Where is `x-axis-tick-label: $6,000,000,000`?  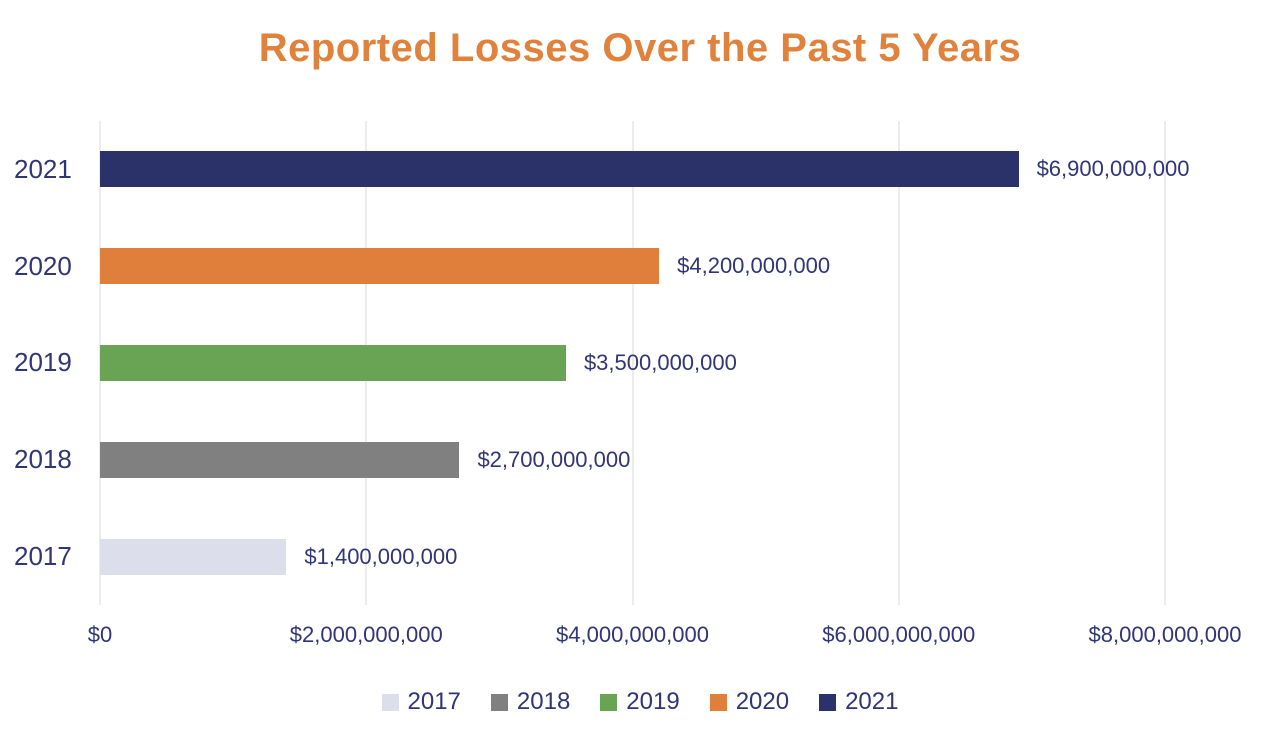
x-axis-tick-label: $6,000,000,000 is located at coordinates (899, 634).